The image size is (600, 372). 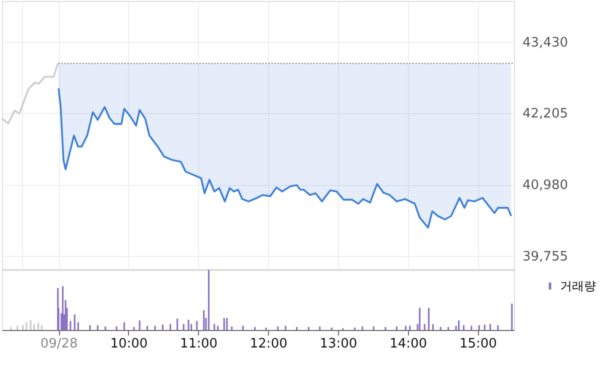 I want to click on x-tick-label: 10:00, so click(x=129, y=344).